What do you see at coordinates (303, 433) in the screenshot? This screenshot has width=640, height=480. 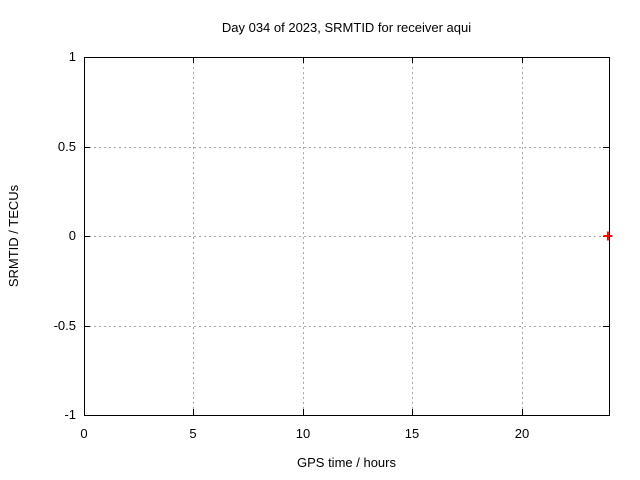 I see `x-tick-label: 10` at bounding box center [303, 433].